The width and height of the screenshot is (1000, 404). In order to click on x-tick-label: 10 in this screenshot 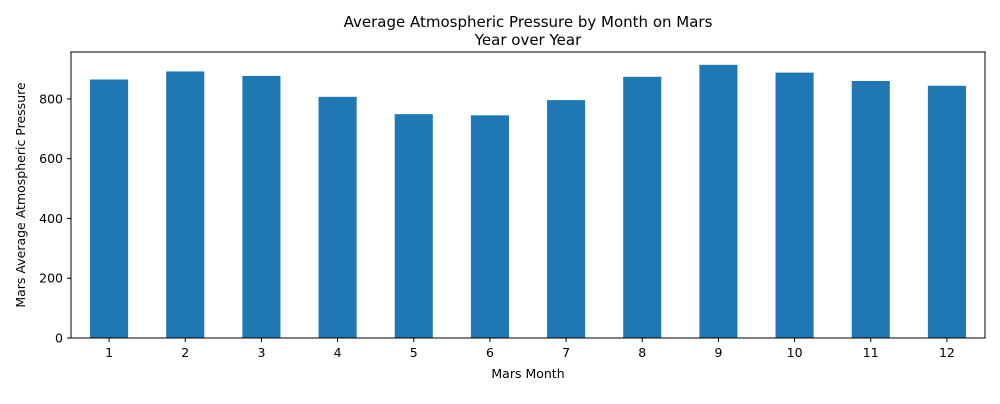, I will do `click(795, 352)`.